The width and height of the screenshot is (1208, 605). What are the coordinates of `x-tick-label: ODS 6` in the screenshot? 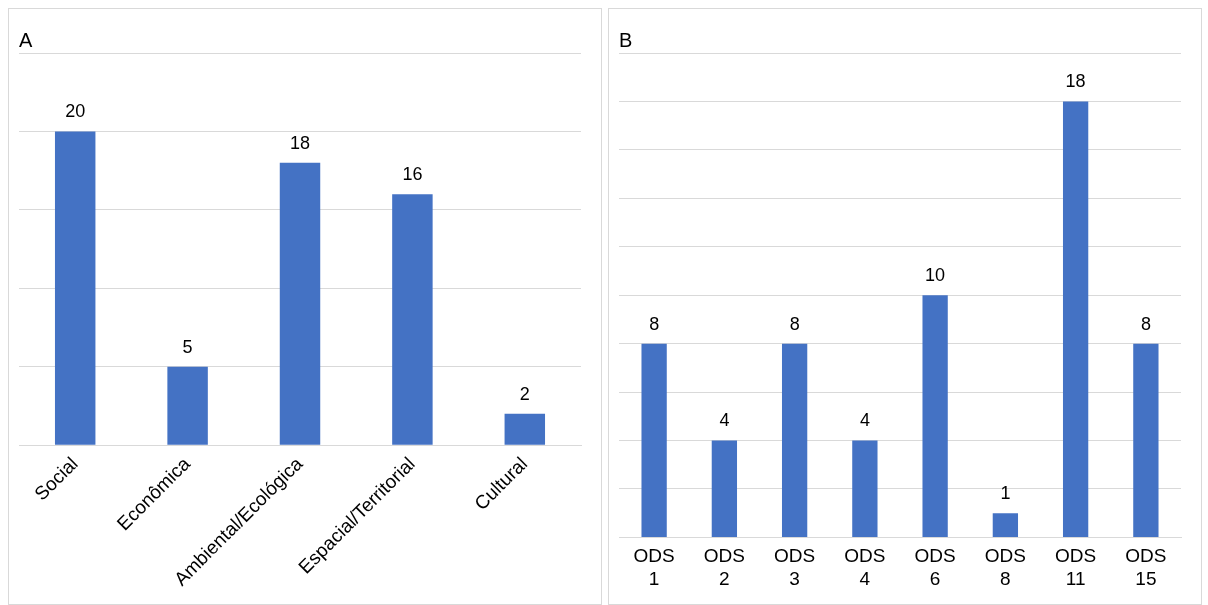 It's located at (935, 567).